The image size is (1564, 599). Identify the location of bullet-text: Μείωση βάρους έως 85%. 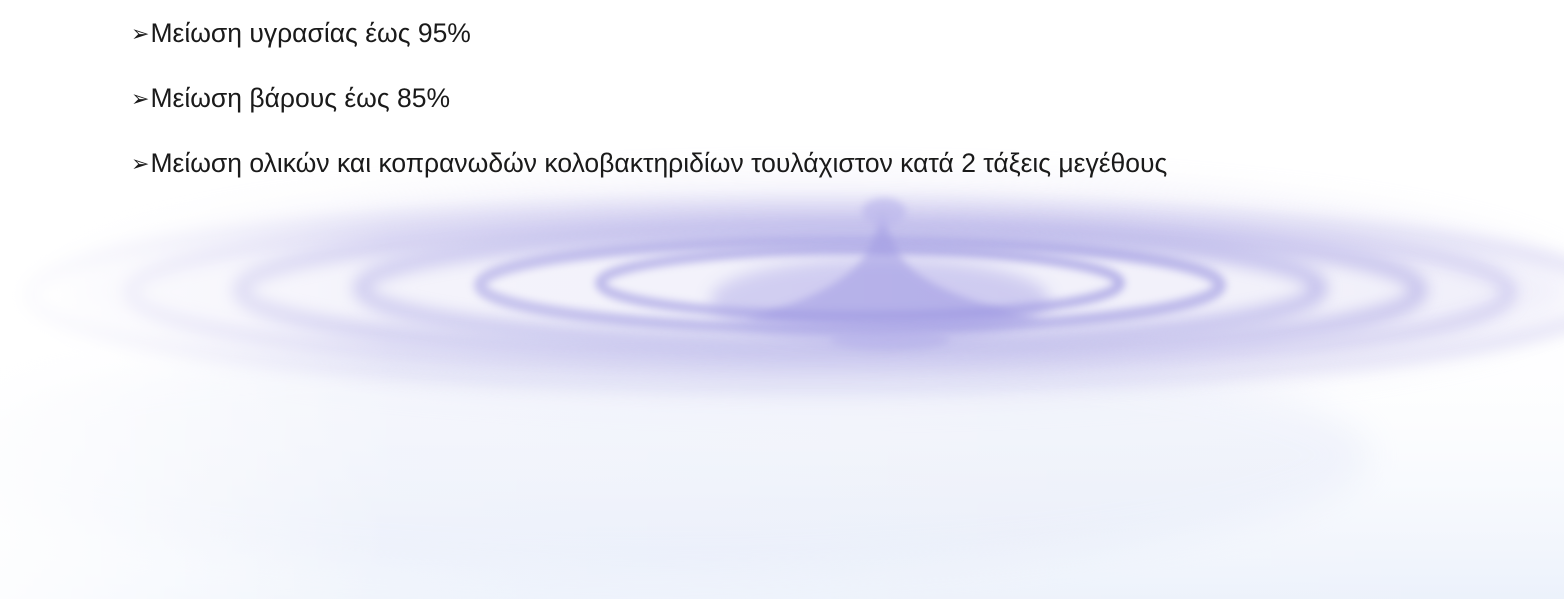
(300, 98).